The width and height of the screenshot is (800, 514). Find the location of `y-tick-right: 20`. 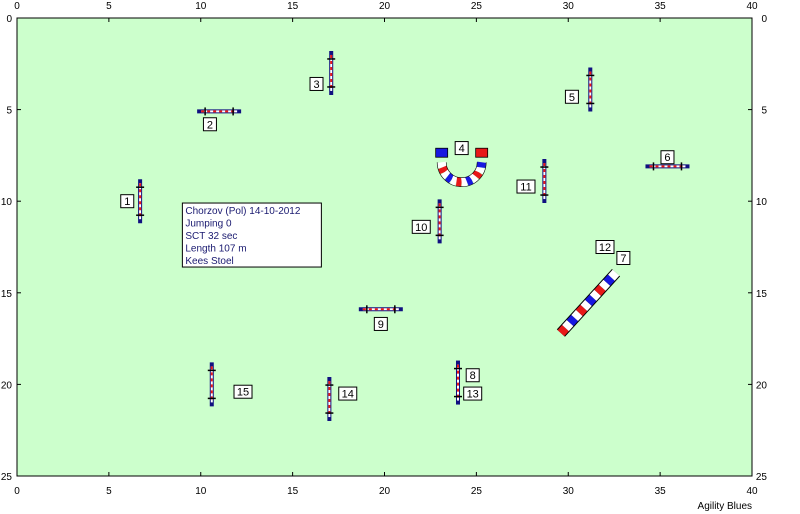

y-tick-right: 20 is located at coordinates (762, 385).